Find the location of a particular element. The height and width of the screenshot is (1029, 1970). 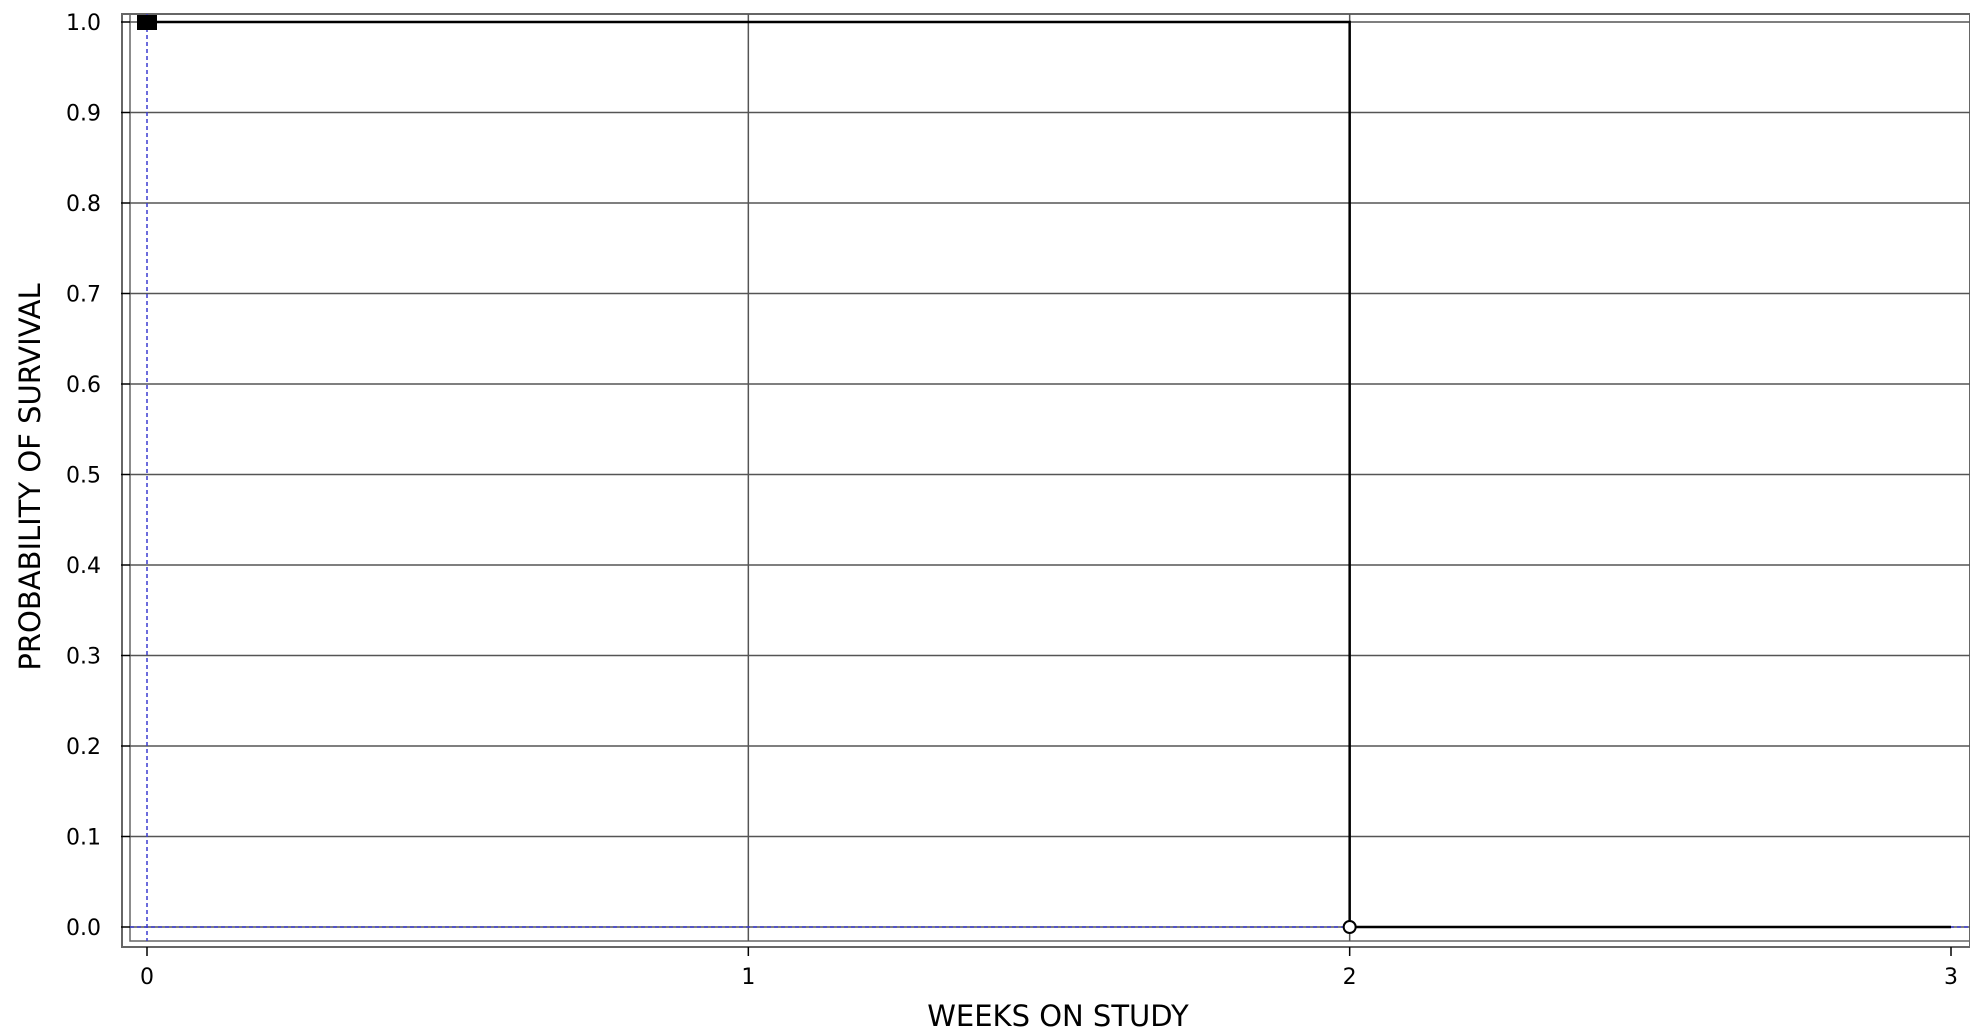

x-axis-ticks: 0 1 2 3 is located at coordinates (1049, 968).